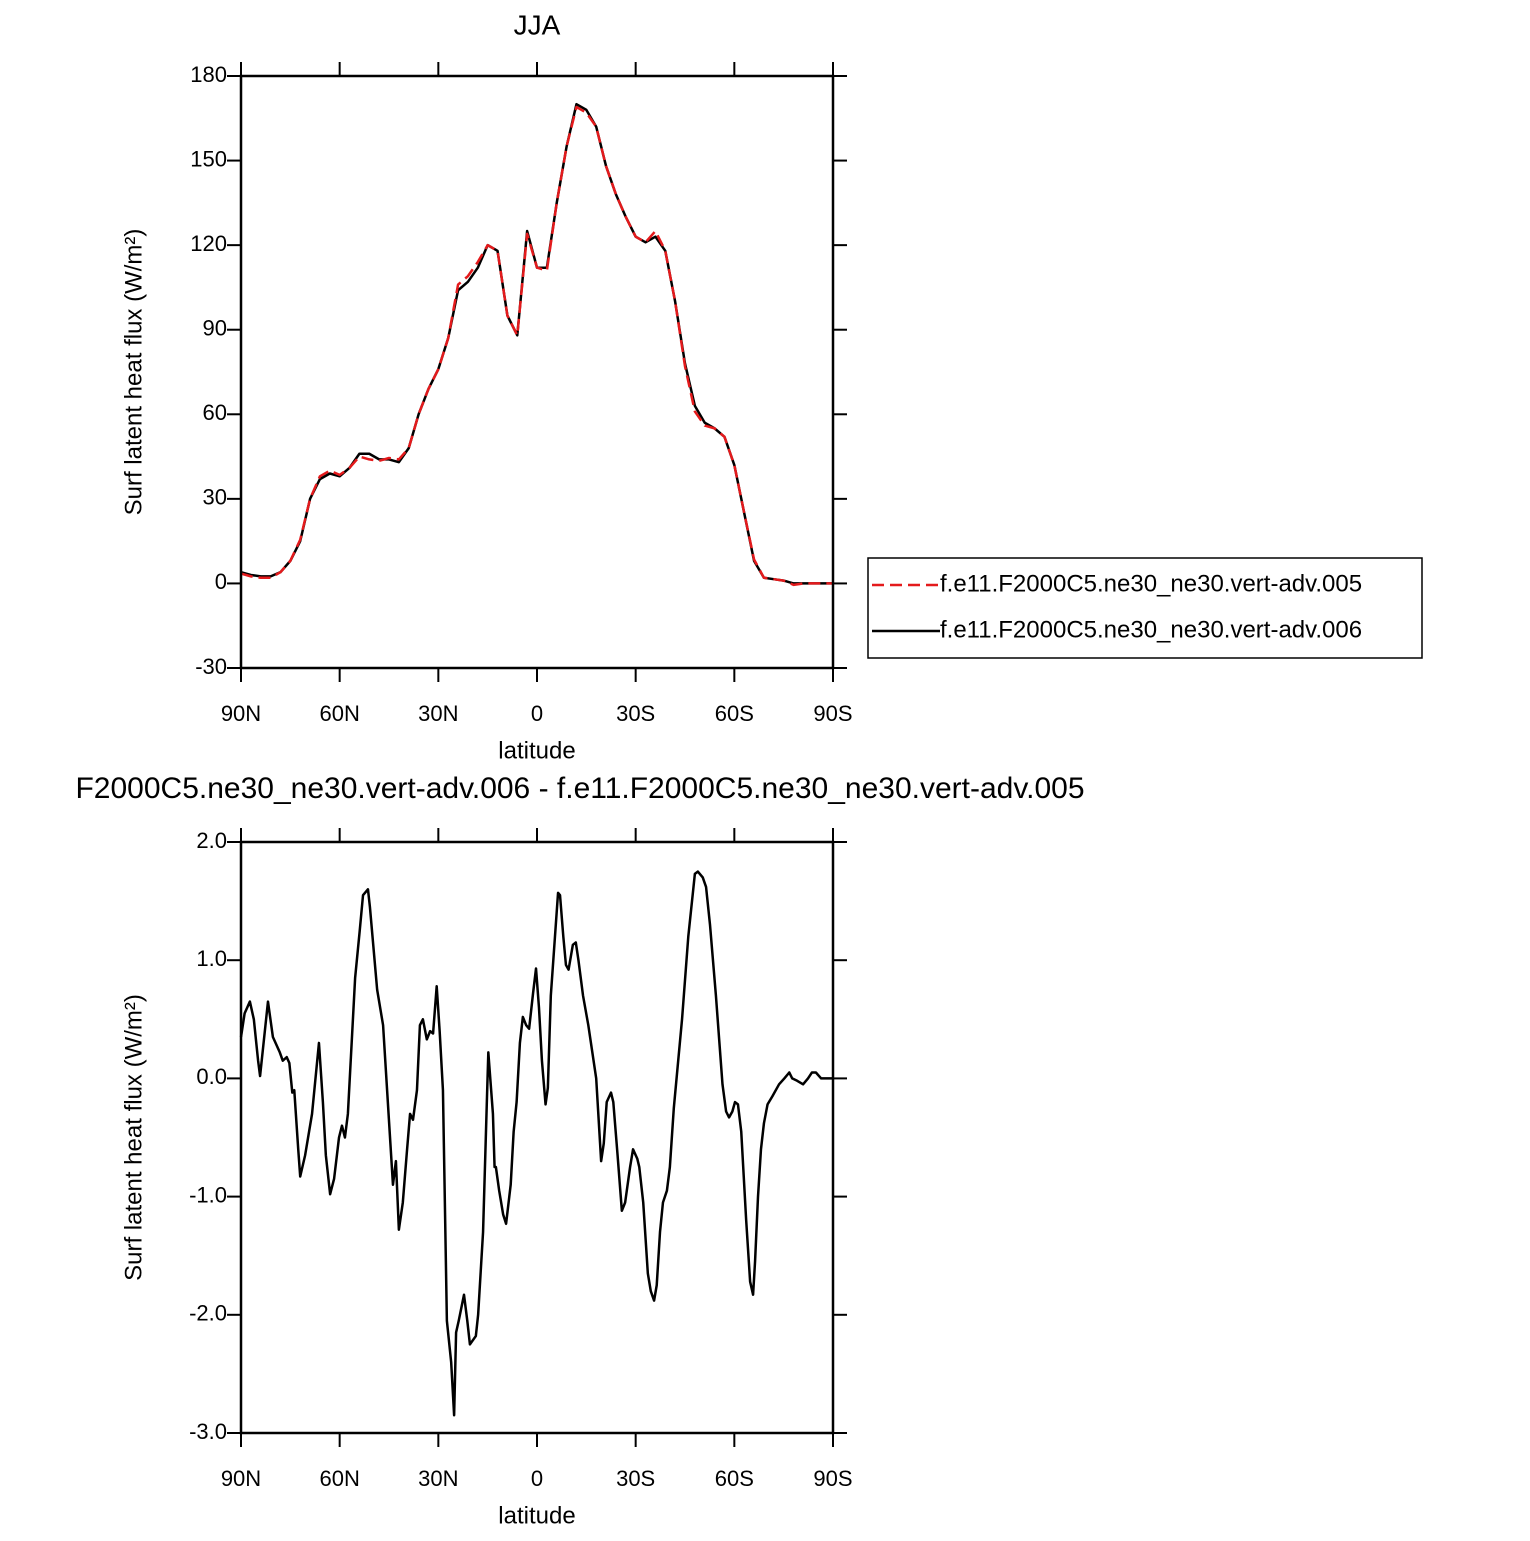 This screenshot has height=1541, width=1530. What do you see at coordinates (208, 1431) in the screenshot?
I see `y-tick-label: -3.0` at bounding box center [208, 1431].